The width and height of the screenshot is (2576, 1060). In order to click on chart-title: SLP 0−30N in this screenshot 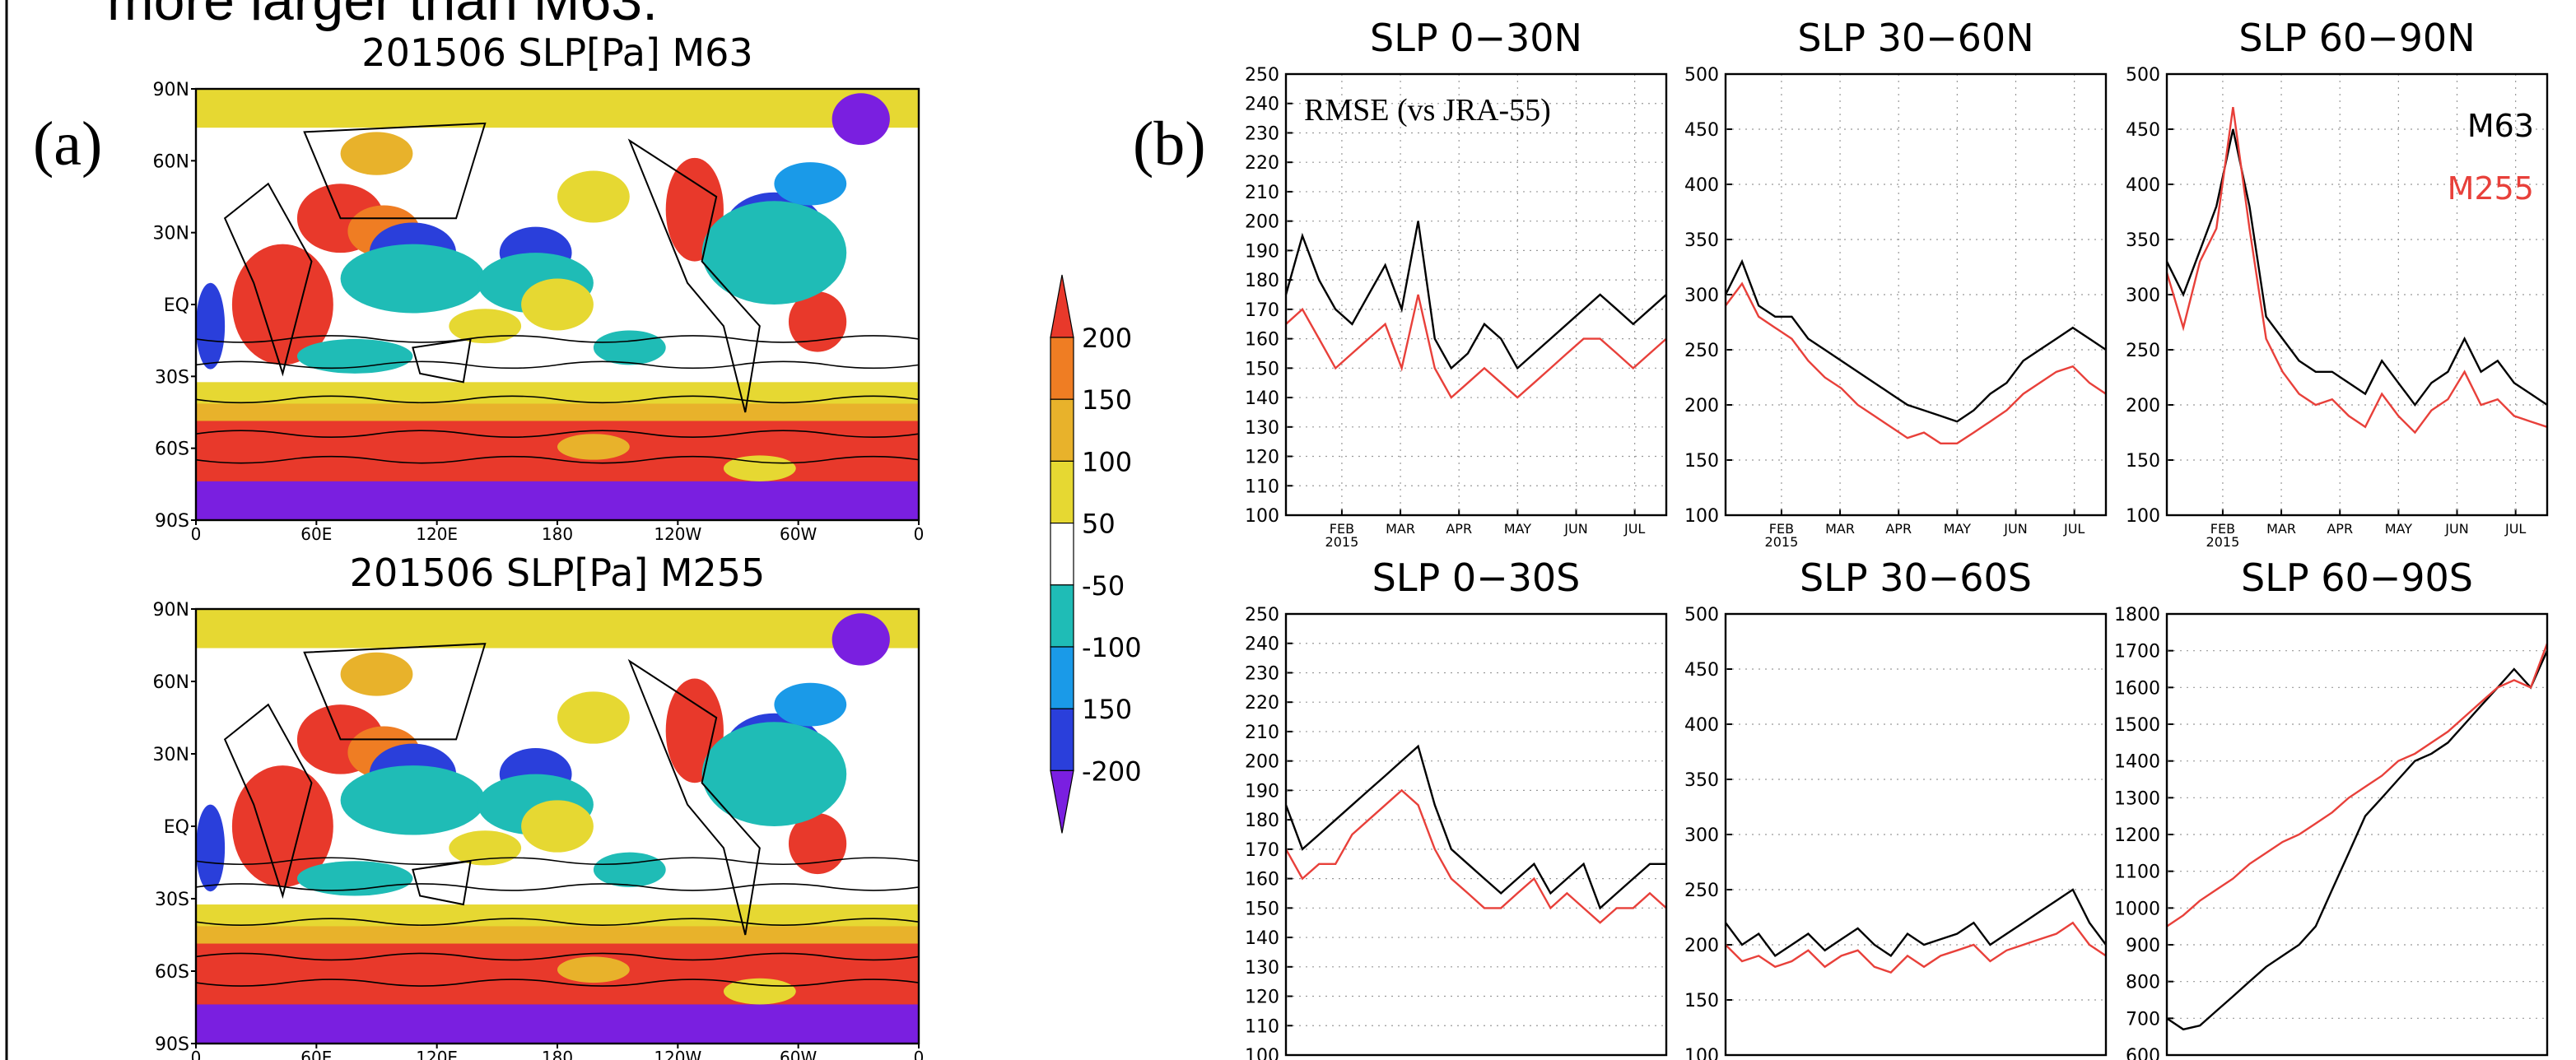, I will do `click(1476, 38)`.